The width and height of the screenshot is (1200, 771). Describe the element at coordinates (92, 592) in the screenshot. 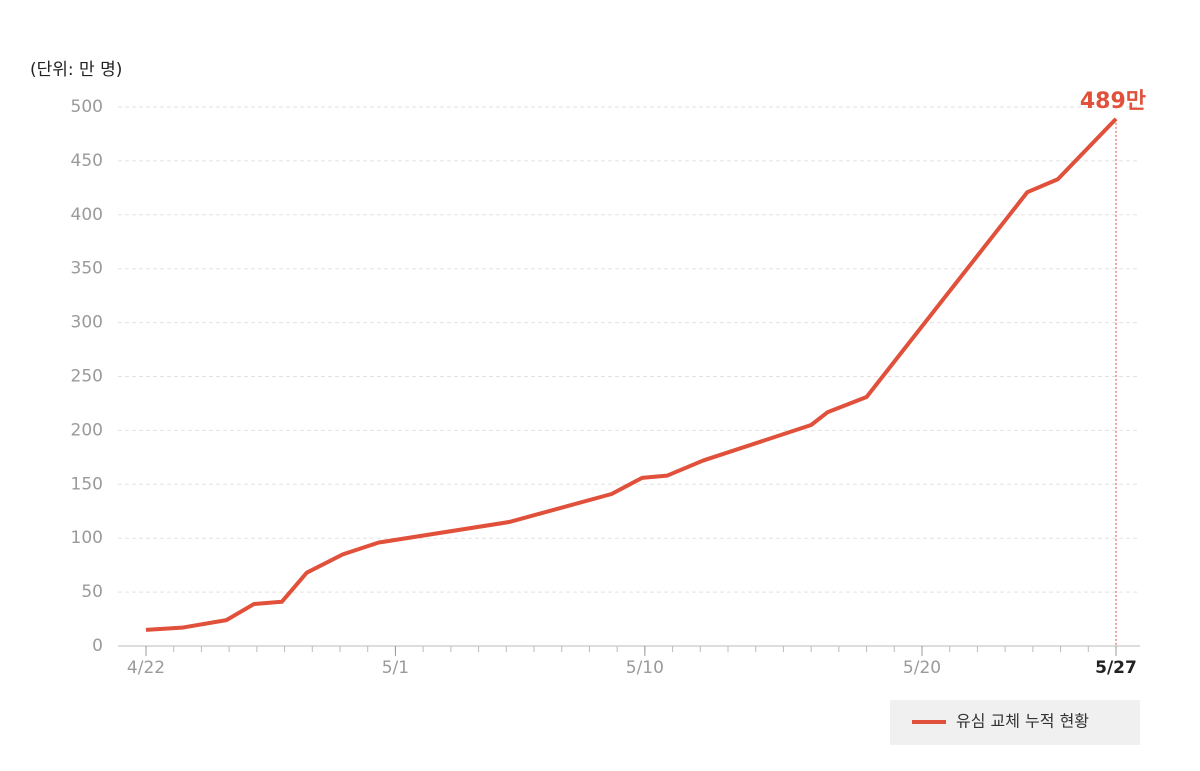

I see `y-tick-label: 50` at that location.